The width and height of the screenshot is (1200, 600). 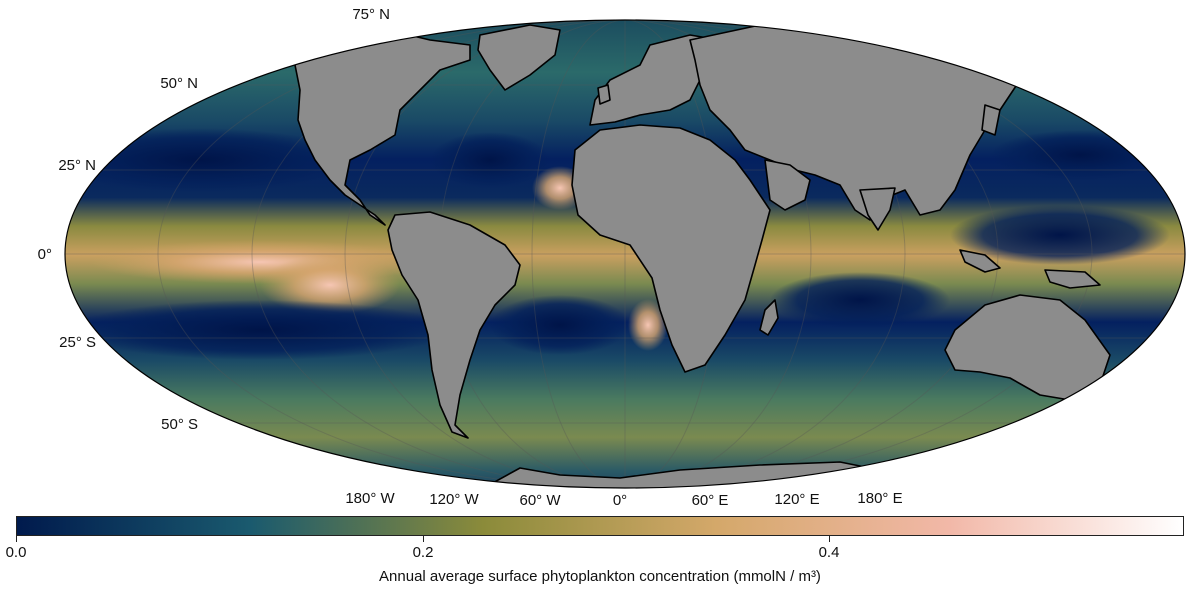 What do you see at coordinates (423, 552) in the screenshot?
I see `colorbar-label-1: 0.2` at bounding box center [423, 552].